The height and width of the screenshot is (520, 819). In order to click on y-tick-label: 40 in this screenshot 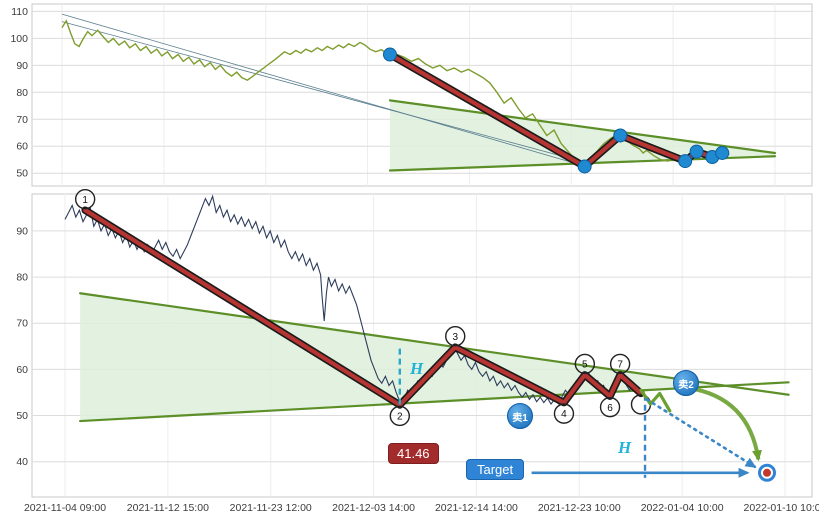, I will do `click(22, 462)`.